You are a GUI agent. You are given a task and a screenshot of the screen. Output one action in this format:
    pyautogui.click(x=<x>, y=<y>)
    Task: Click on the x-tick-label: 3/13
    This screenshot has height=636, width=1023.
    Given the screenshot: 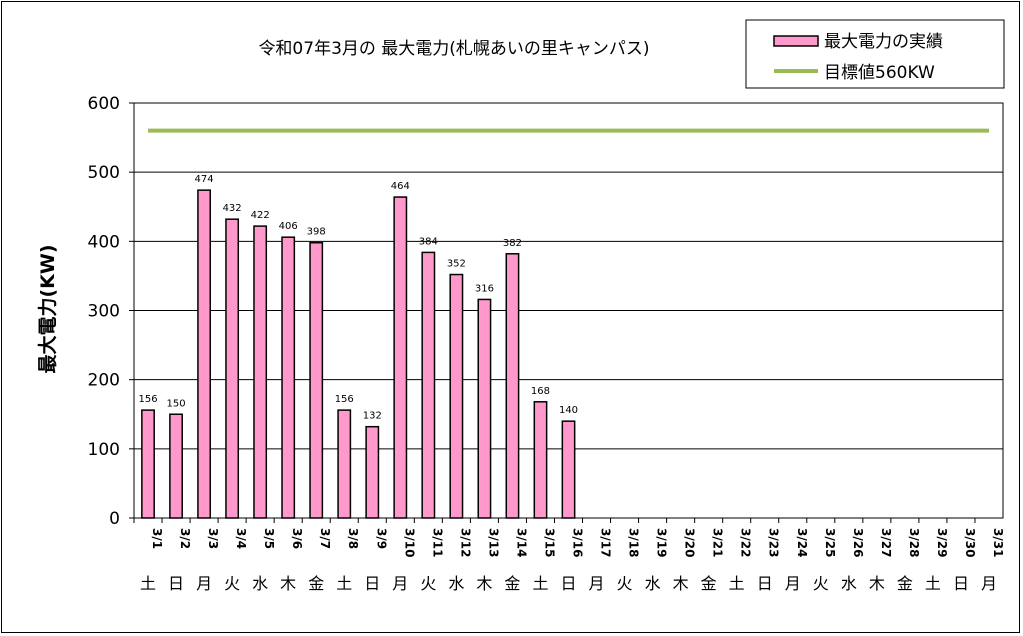 What is the action you would take?
    pyautogui.click(x=493, y=542)
    